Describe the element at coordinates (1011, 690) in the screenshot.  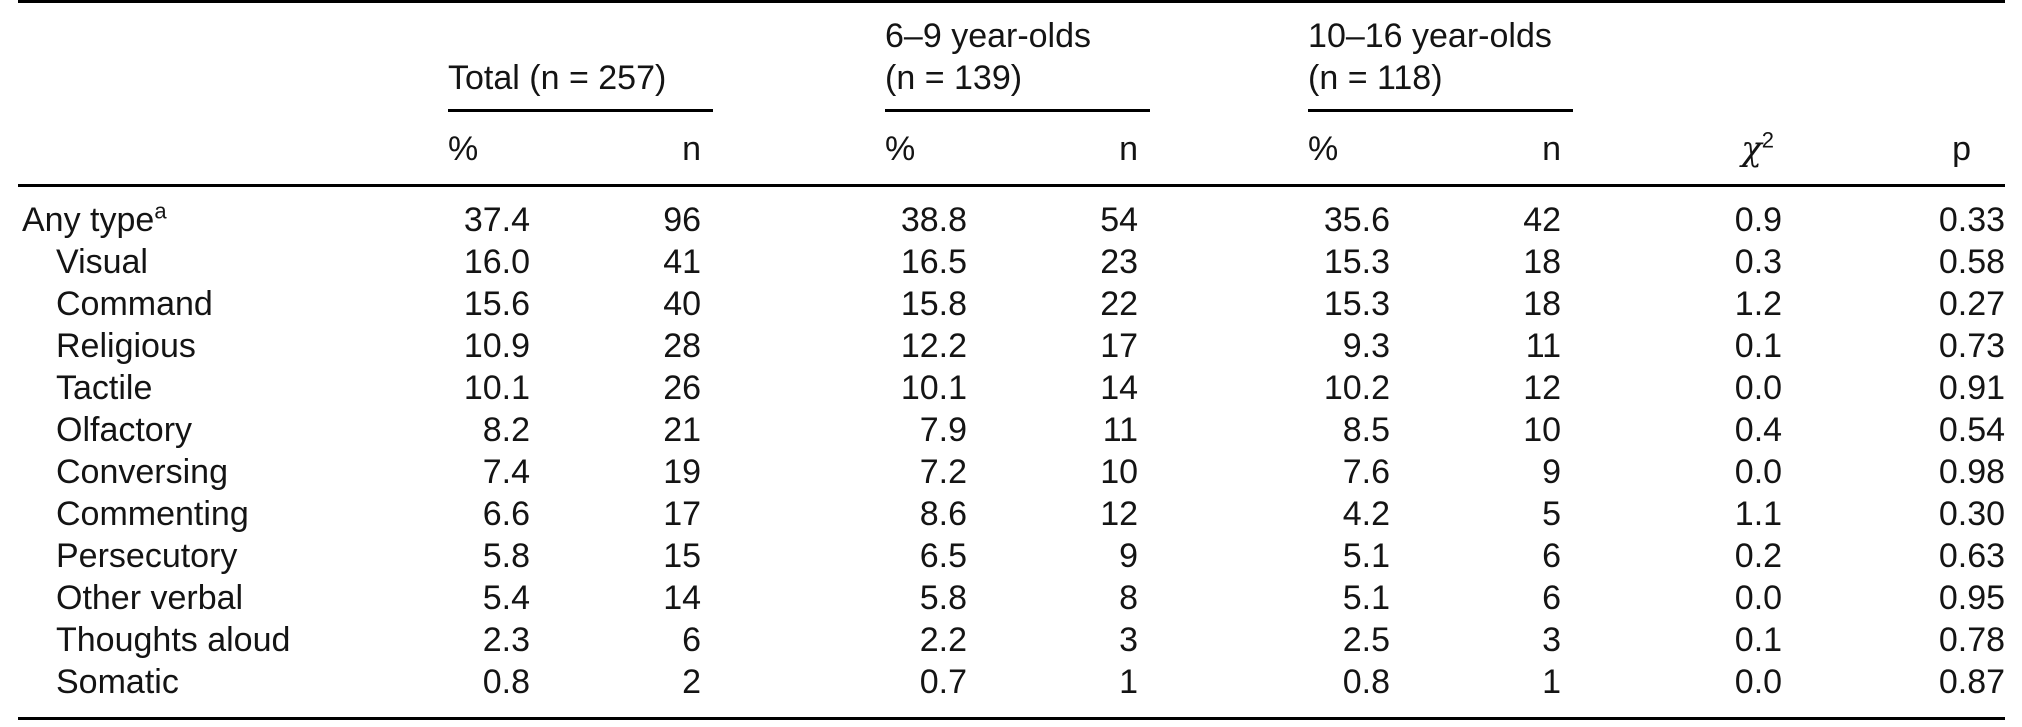
I see `table-row: Somatic 0.8 2 0.7 1 0.8 1 0.0 0.87` at that location.